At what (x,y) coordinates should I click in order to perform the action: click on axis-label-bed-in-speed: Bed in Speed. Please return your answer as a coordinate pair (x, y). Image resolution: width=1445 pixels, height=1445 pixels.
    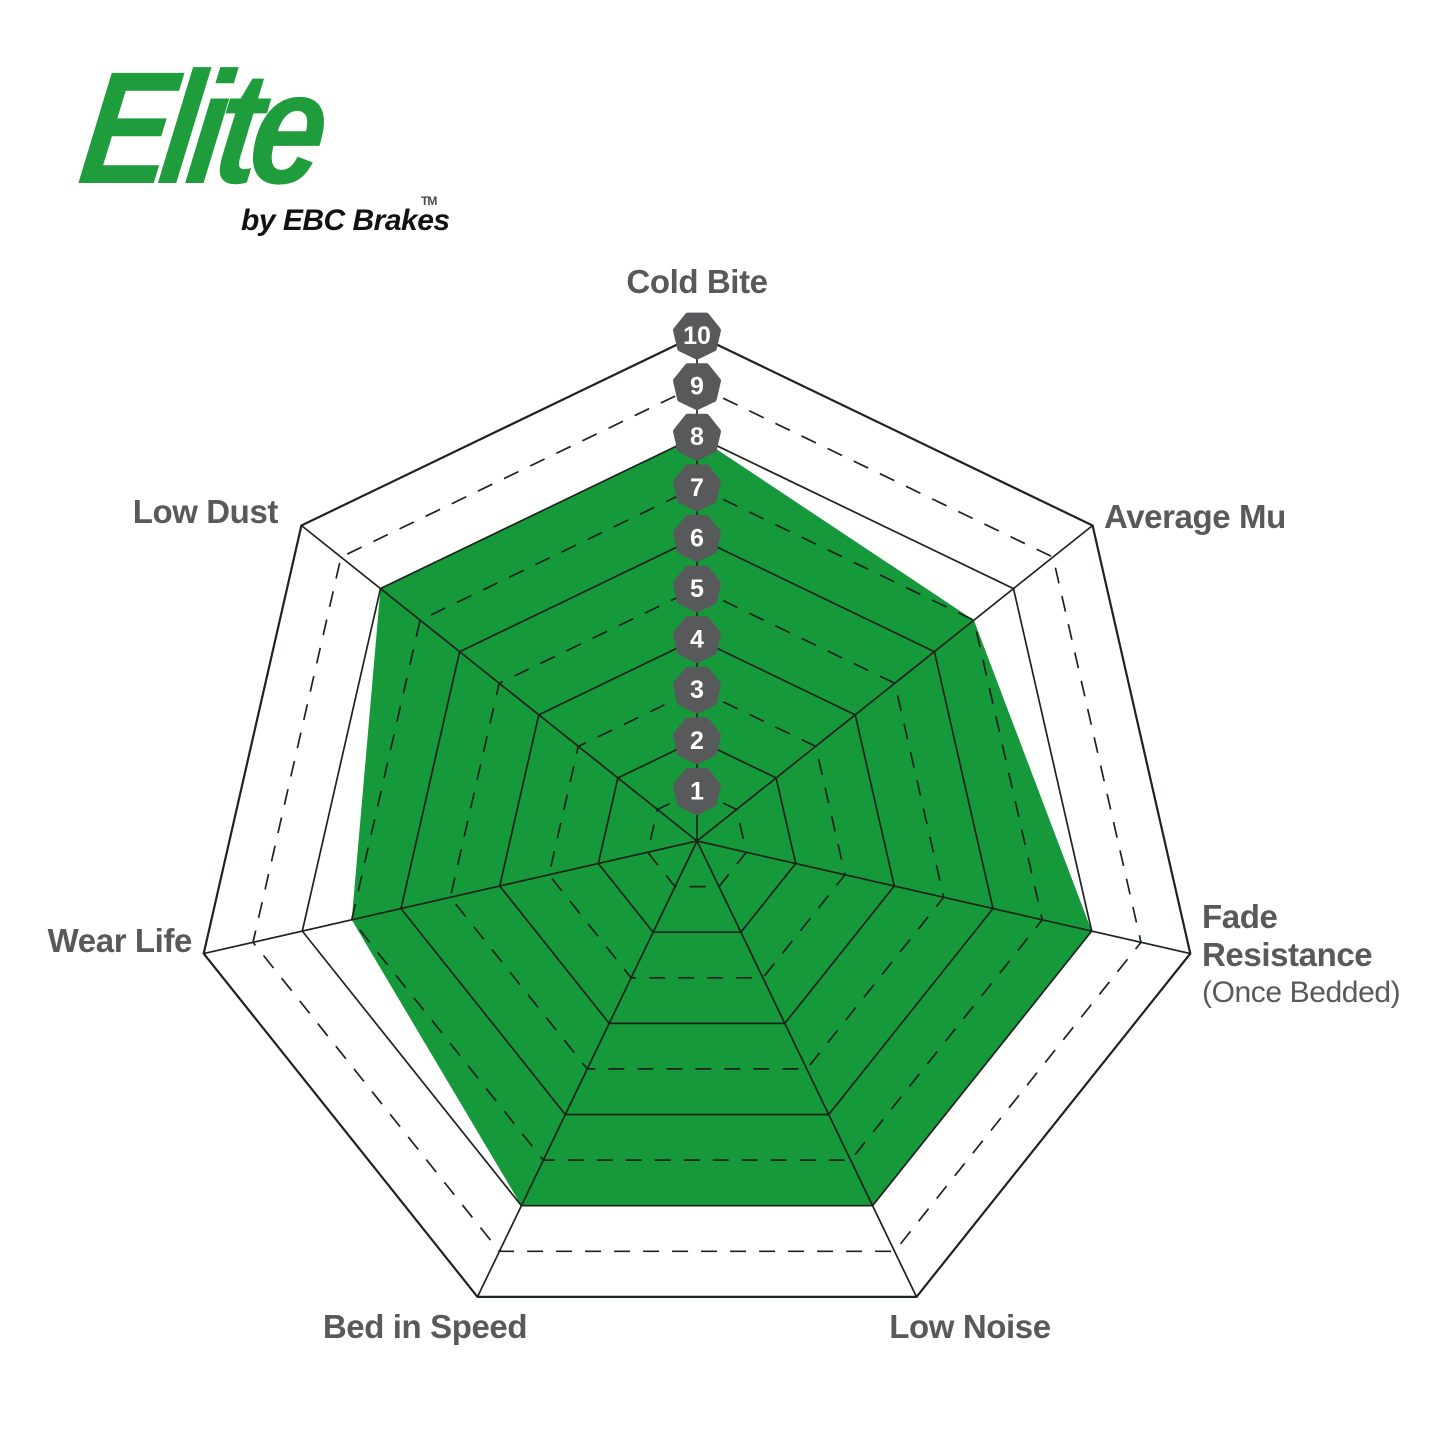
    Looking at the image, I should click on (425, 1326).